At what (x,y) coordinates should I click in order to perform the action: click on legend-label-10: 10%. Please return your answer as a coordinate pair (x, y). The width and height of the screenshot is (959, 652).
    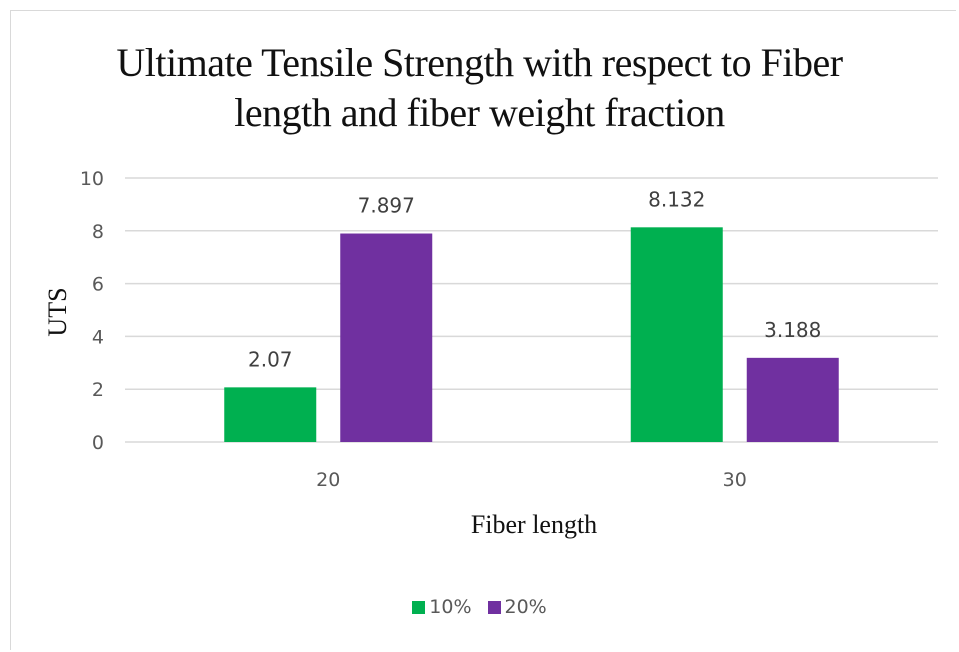
    Looking at the image, I should click on (450, 607).